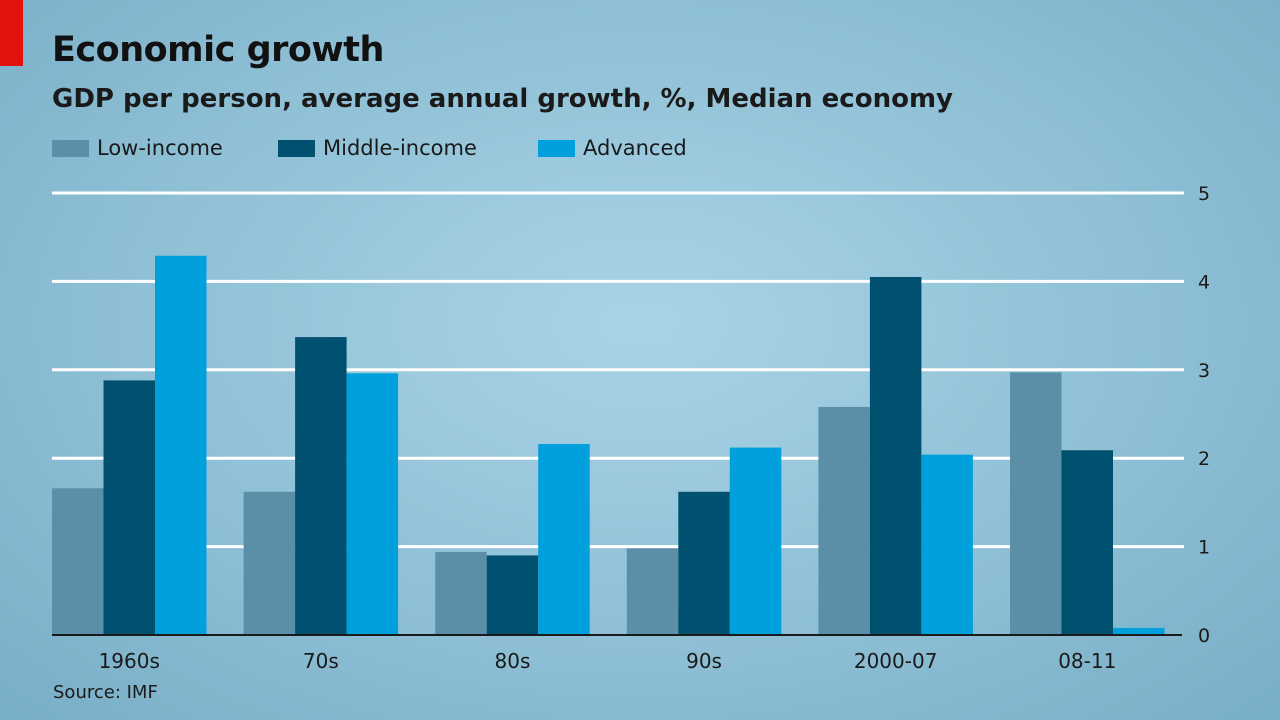 Image resolution: width=1280 pixels, height=720 pixels. I want to click on legend: Low-income Middle-income Advanced, so click(452, 148).